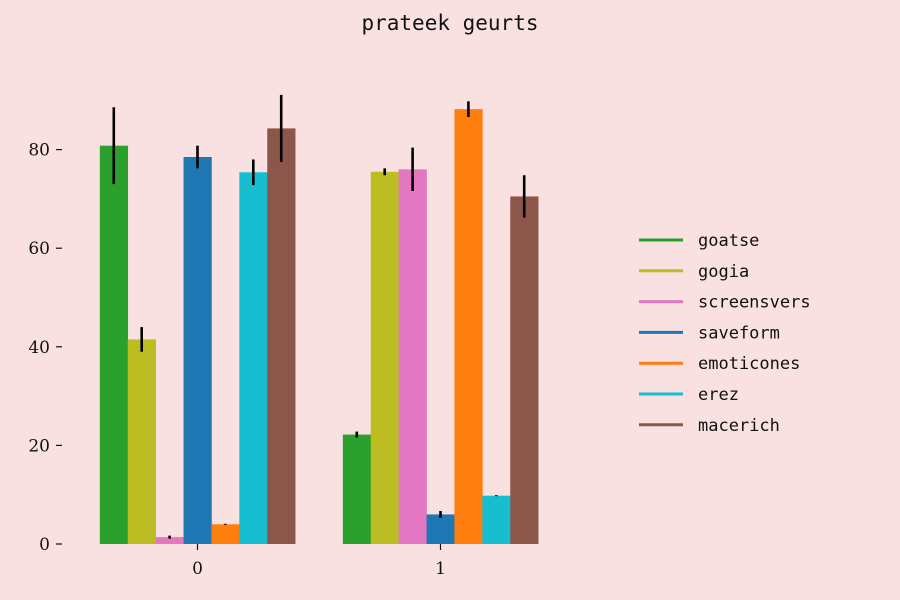 The height and width of the screenshot is (600, 900). What do you see at coordinates (728, 241) in the screenshot?
I see `legend-label-goatse: goatse` at bounding box center [728, 241].